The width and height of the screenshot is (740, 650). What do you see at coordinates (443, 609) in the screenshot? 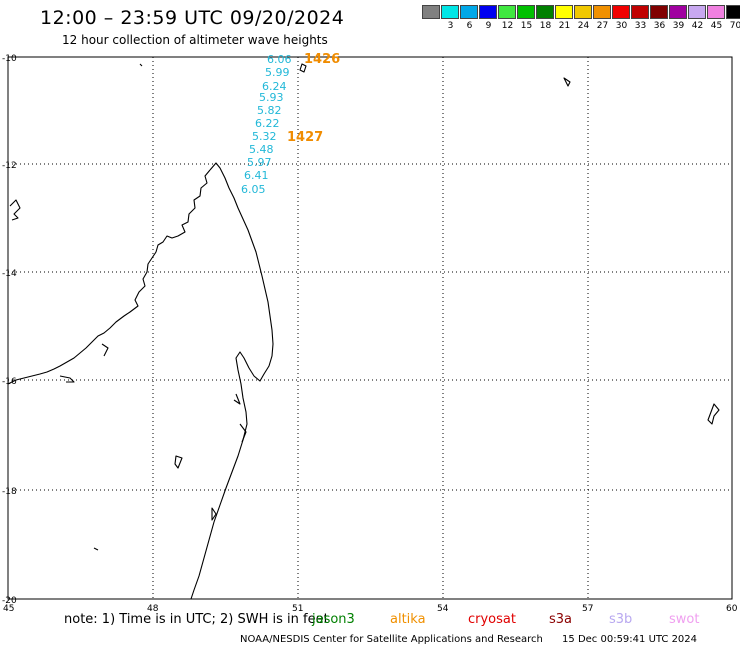
I see `lon-label: 54` at bounding box center [443, 609].